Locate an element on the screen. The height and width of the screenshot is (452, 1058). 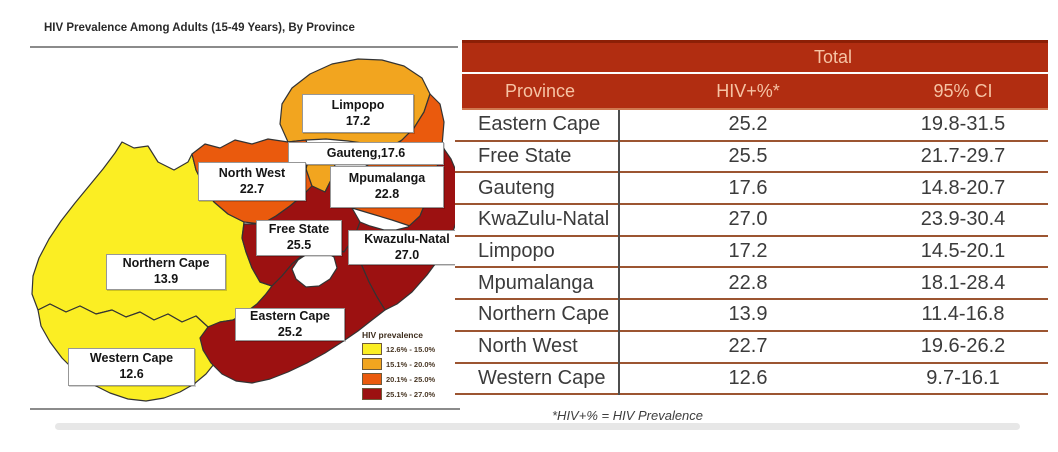
map-label-line: Eastern Cape is located at coordinates (290, 315).